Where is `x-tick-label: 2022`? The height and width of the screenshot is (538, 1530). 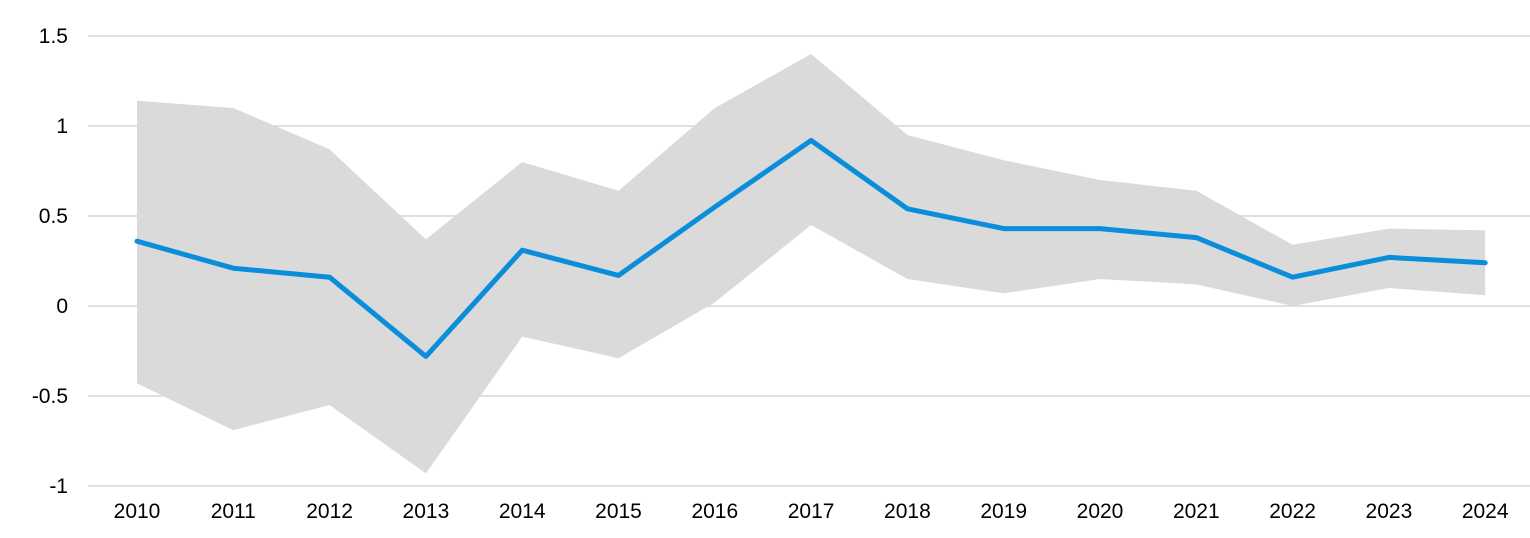
x-tick-label: 2022 is located at coordinates (1292, 511).